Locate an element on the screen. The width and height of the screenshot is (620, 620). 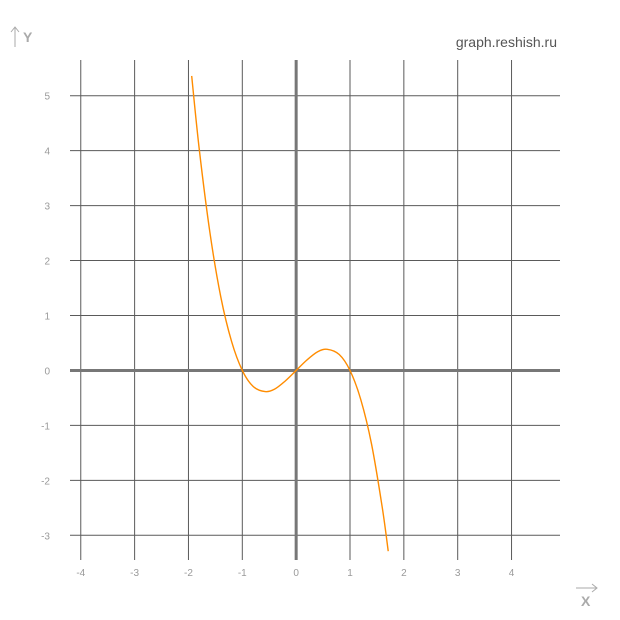
y-tick-label: 5 is located at coordinates (47, 97).